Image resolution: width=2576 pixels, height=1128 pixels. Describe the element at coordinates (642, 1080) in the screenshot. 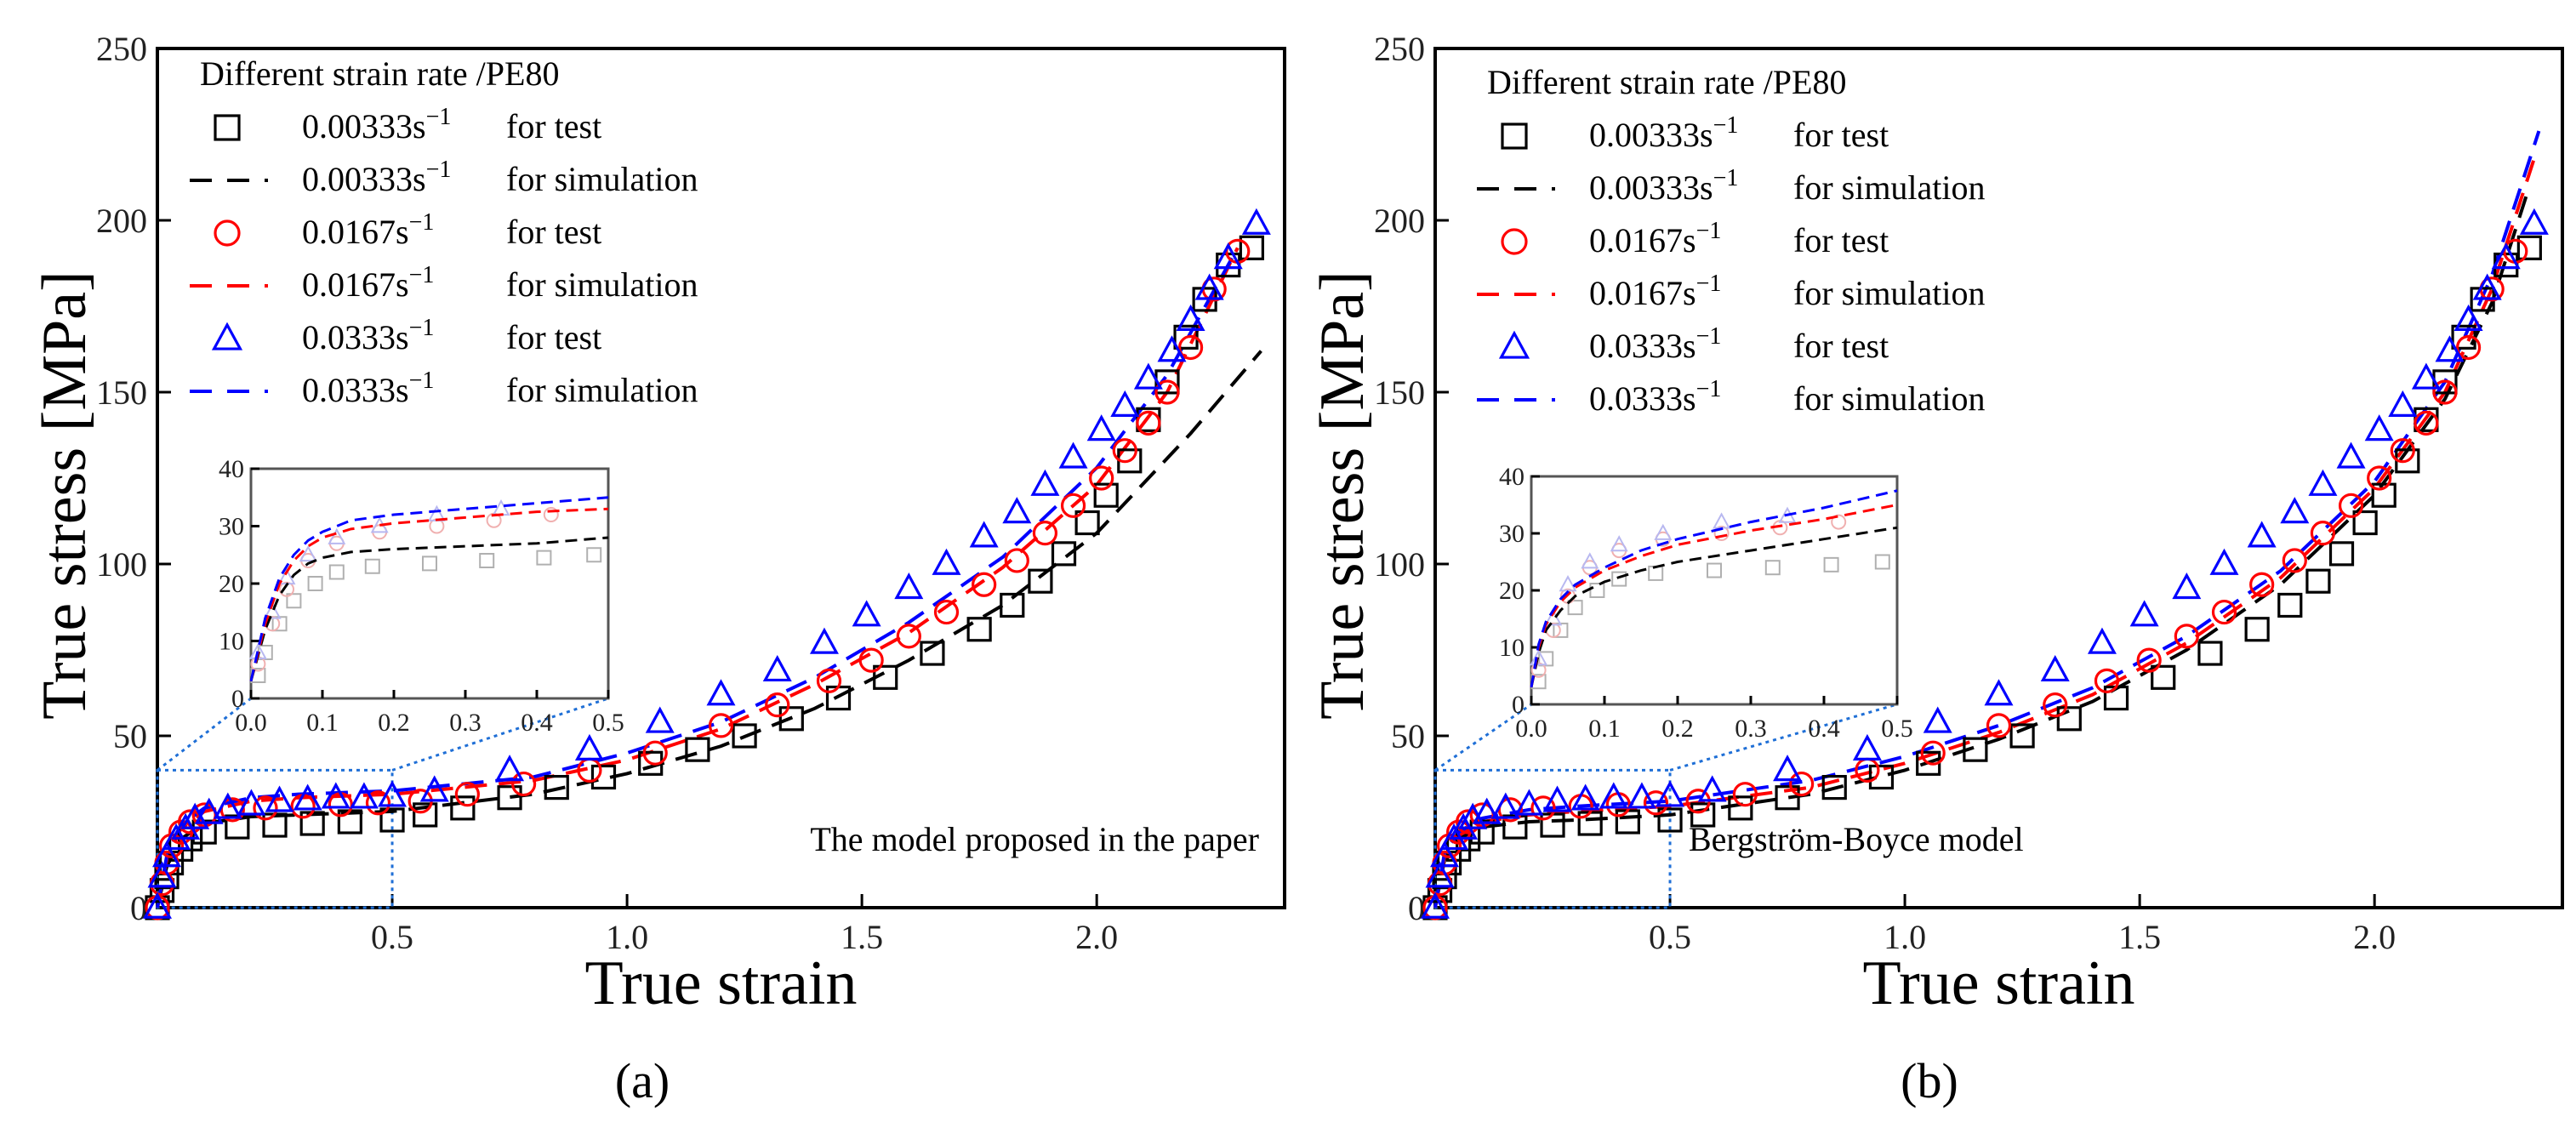

I see `panel-label: (a)` at that location.